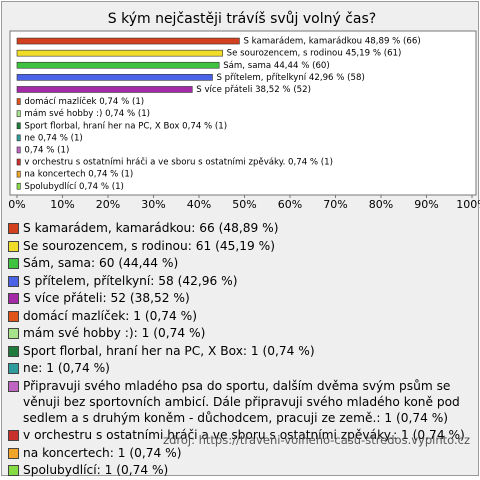 Image resolution: width=480 pixels, height=480 pixels. What do you see at coordinates (468, 204) in the screenshot?
I see `x-tick-label: 100%` at bounding box center [468, 204].